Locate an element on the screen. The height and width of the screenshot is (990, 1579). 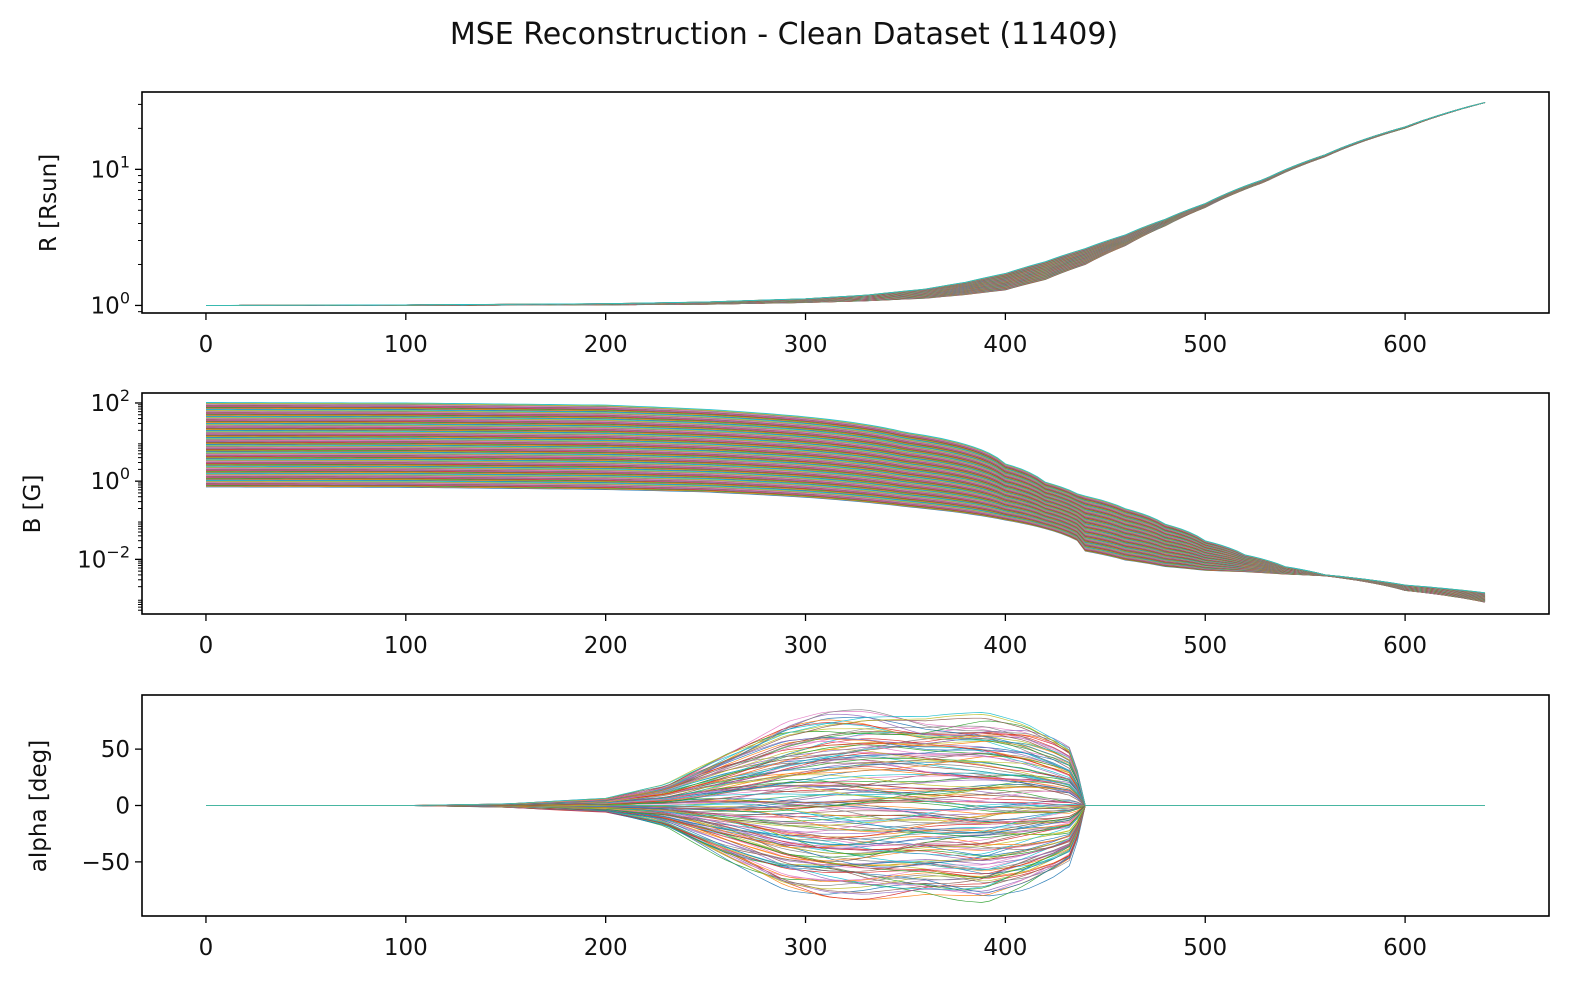
y-tick-label: 10⁻² is located at coordinates (103, 557).